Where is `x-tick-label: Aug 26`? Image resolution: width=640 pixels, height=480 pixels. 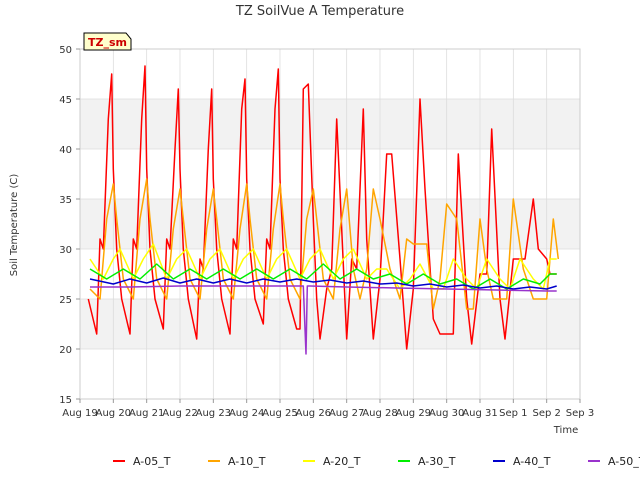 x-tick-label: Aug 26 is located at coordinates (313, 413).